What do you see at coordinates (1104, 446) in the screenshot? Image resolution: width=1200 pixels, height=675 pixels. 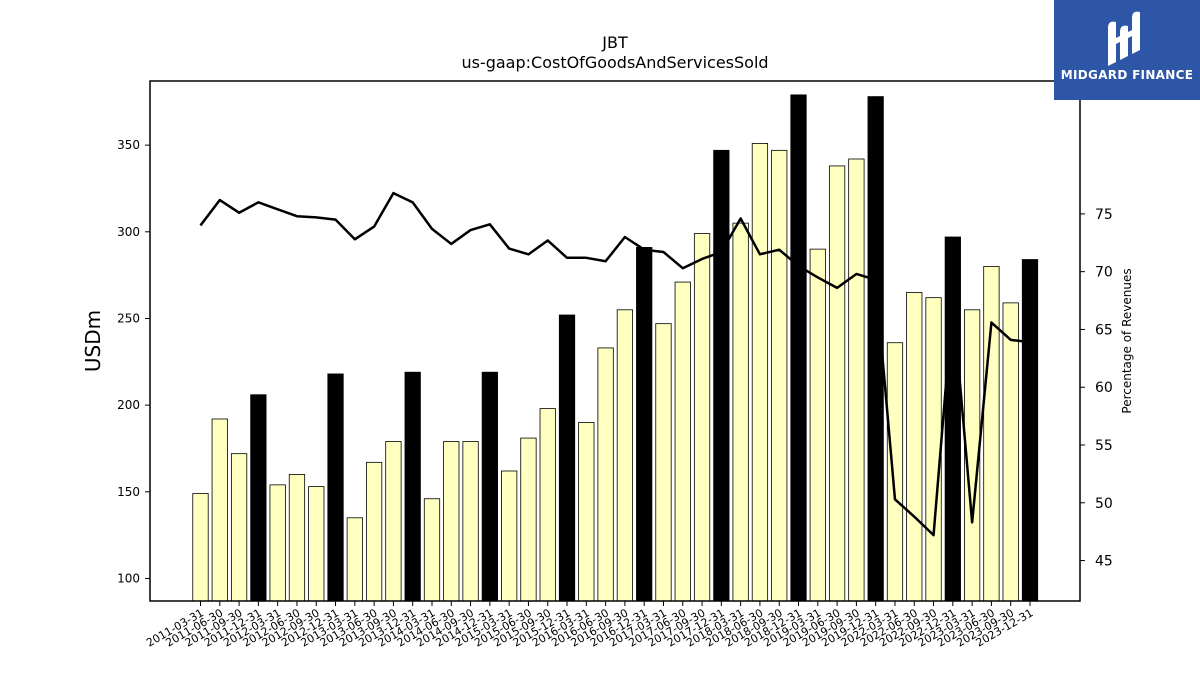 I see `y2-tick-label: 55` at bounding box center [1104, 446].